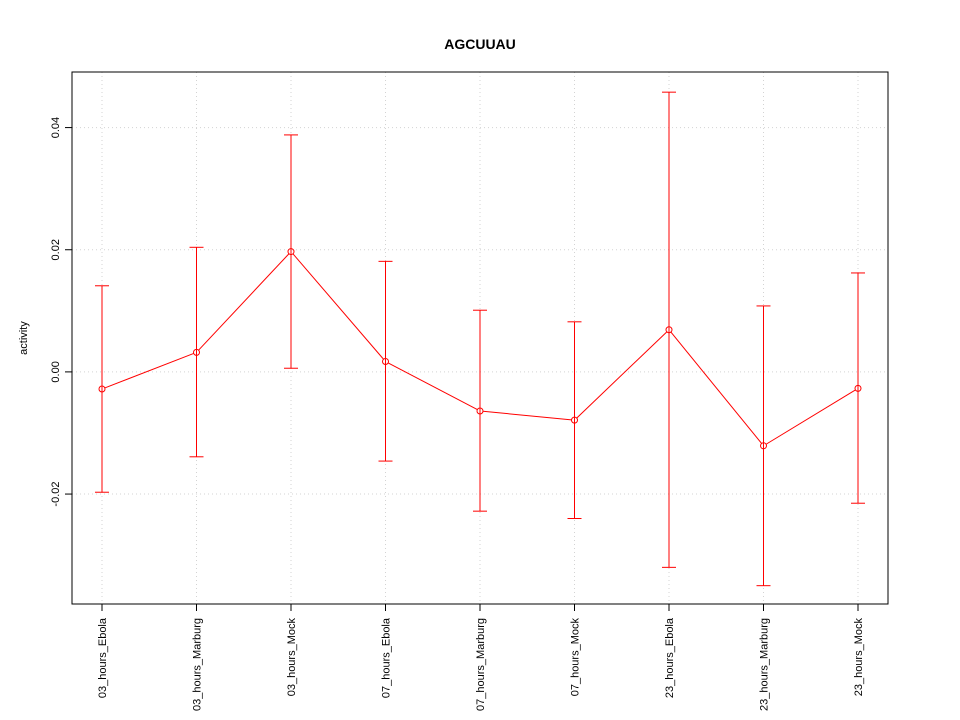 The width and height of the screenshot is (960, 720). What do you see at coordinates (292, 657) in the screenshot?
I see `x-tick-label: 03_hours_Mock` at bounding box center [292, 657].